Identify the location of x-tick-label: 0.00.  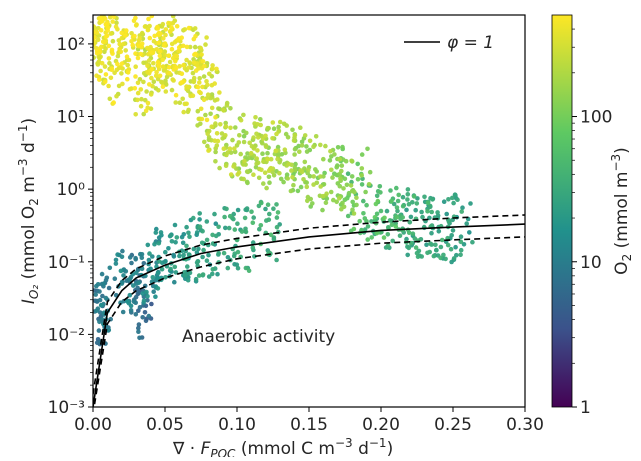
(93, 425).